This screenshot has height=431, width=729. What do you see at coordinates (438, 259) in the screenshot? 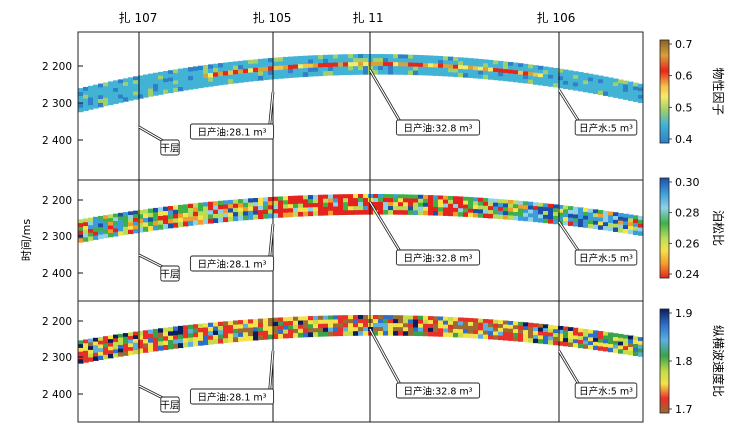
I see `callout-label: 日产油:32.8 m³` at bounding box center [438, 259].